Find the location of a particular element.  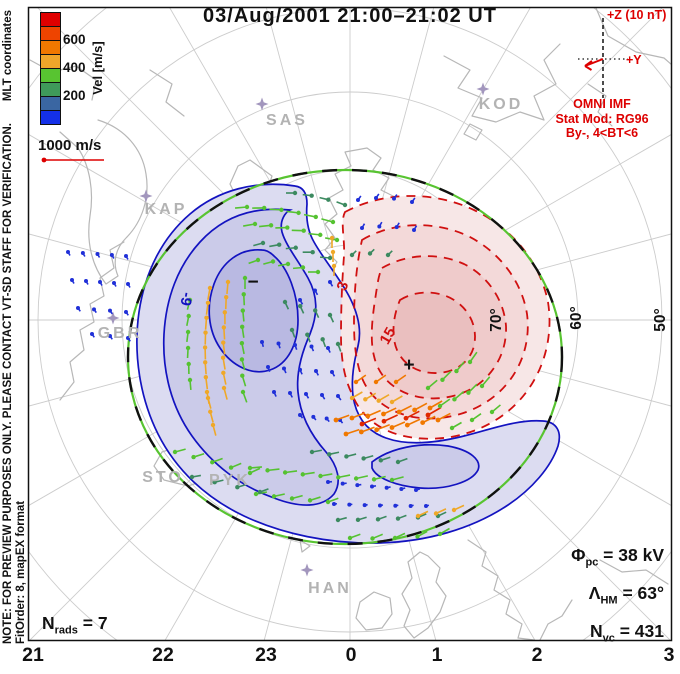

latitude-label: 60° is located at coordinates (576, 318).